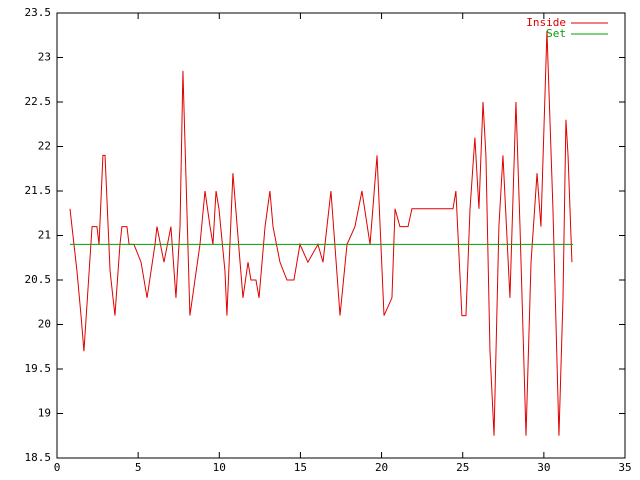  Describe the element at coordinates (44, 235) in the screenshot. I see `y-tick-label: 21` at that location.